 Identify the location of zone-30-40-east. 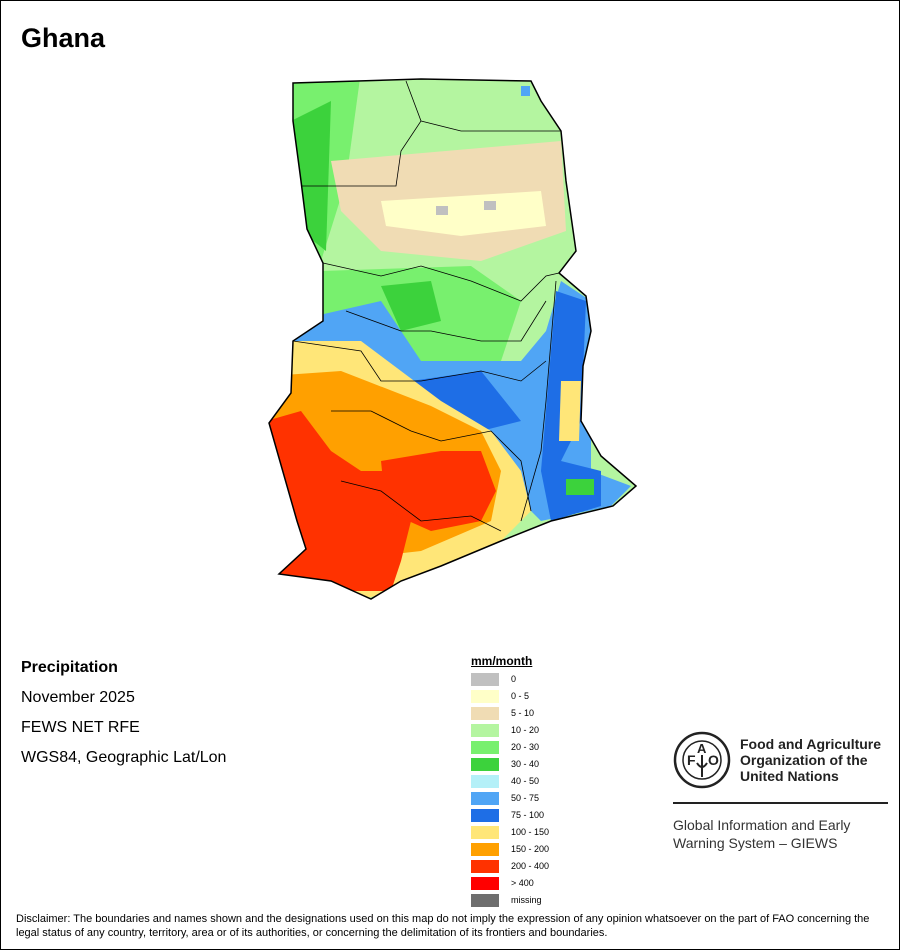
(580, 487).